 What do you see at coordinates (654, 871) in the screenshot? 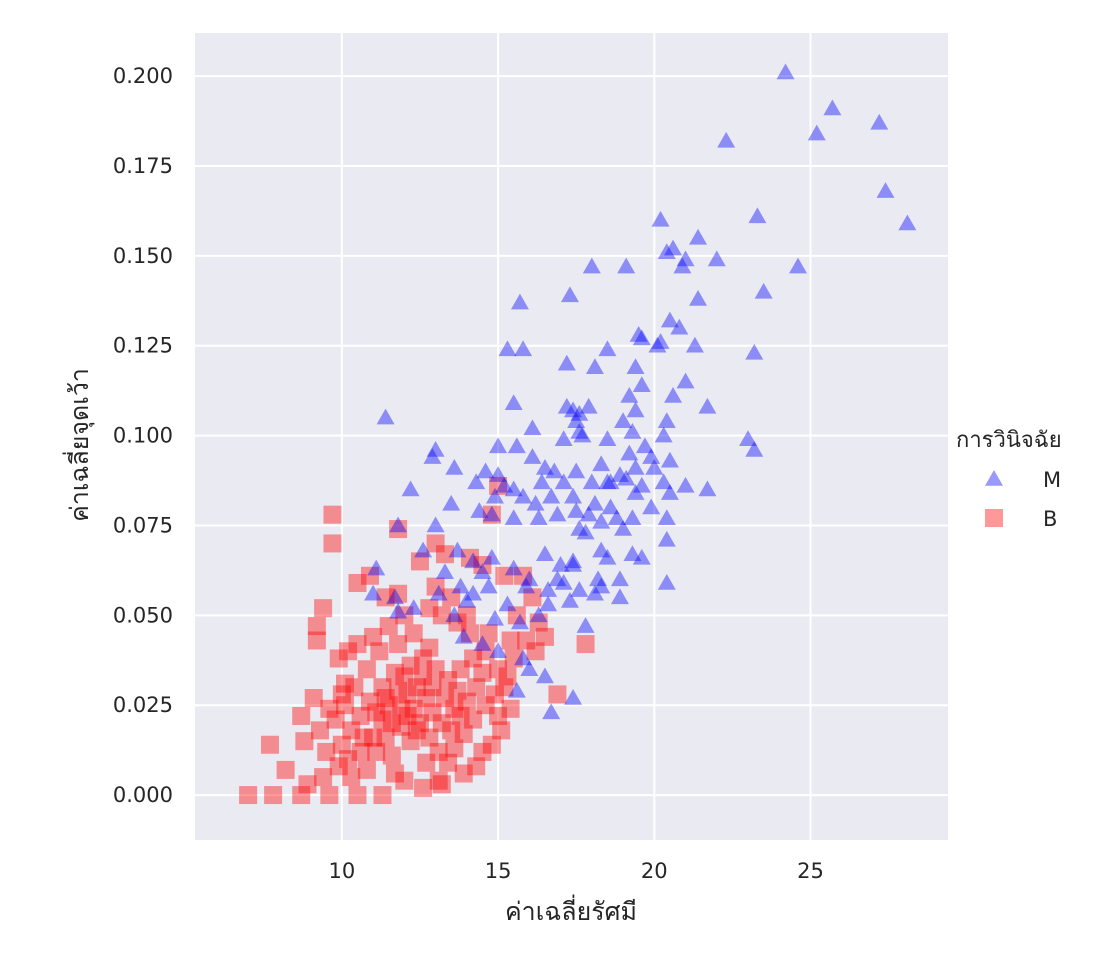
I see `x-tick-label: 20` at bounding box center [654, 871].